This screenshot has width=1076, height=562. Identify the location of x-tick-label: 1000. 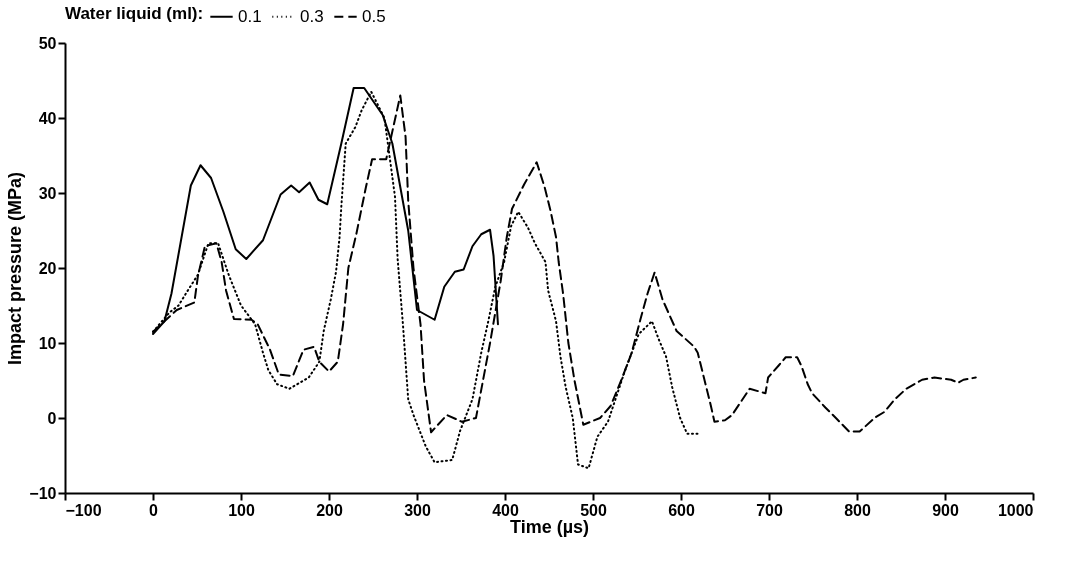
(1015, 510).